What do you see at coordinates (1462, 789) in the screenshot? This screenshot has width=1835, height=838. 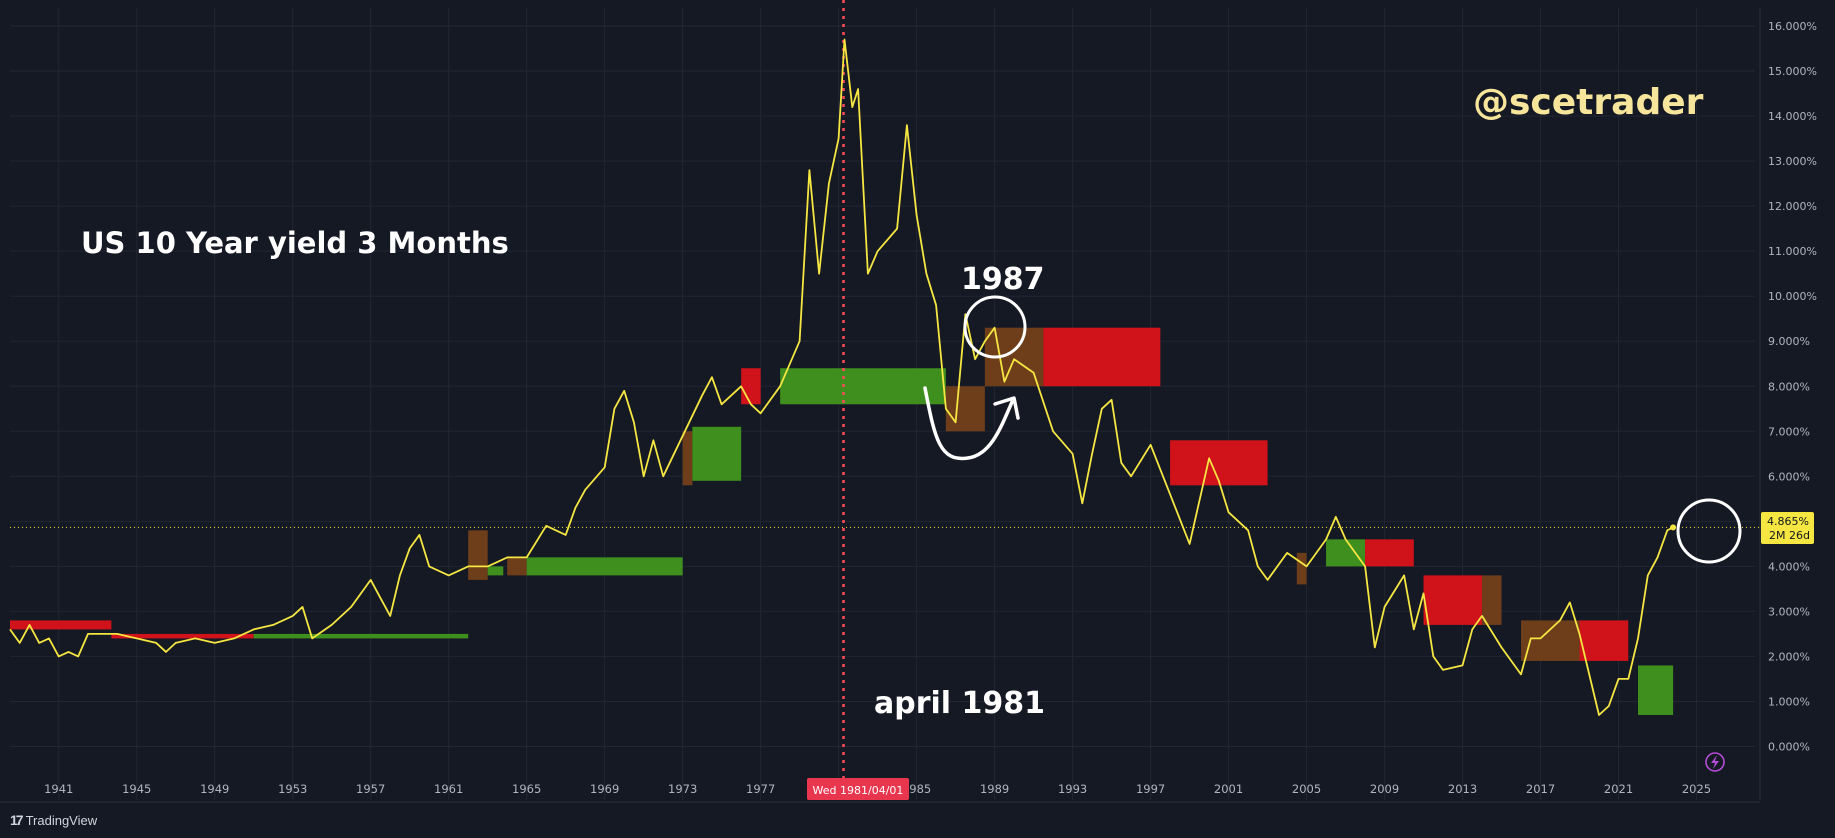 I see `x-tick-label: 2013` at bounding box center [1462, 789].